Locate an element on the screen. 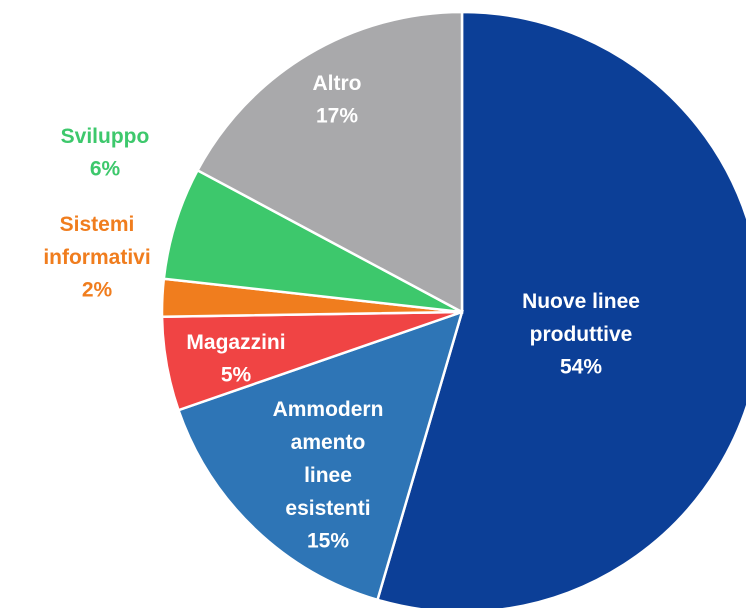  label-line: linee is located at coordinates (328, 475).